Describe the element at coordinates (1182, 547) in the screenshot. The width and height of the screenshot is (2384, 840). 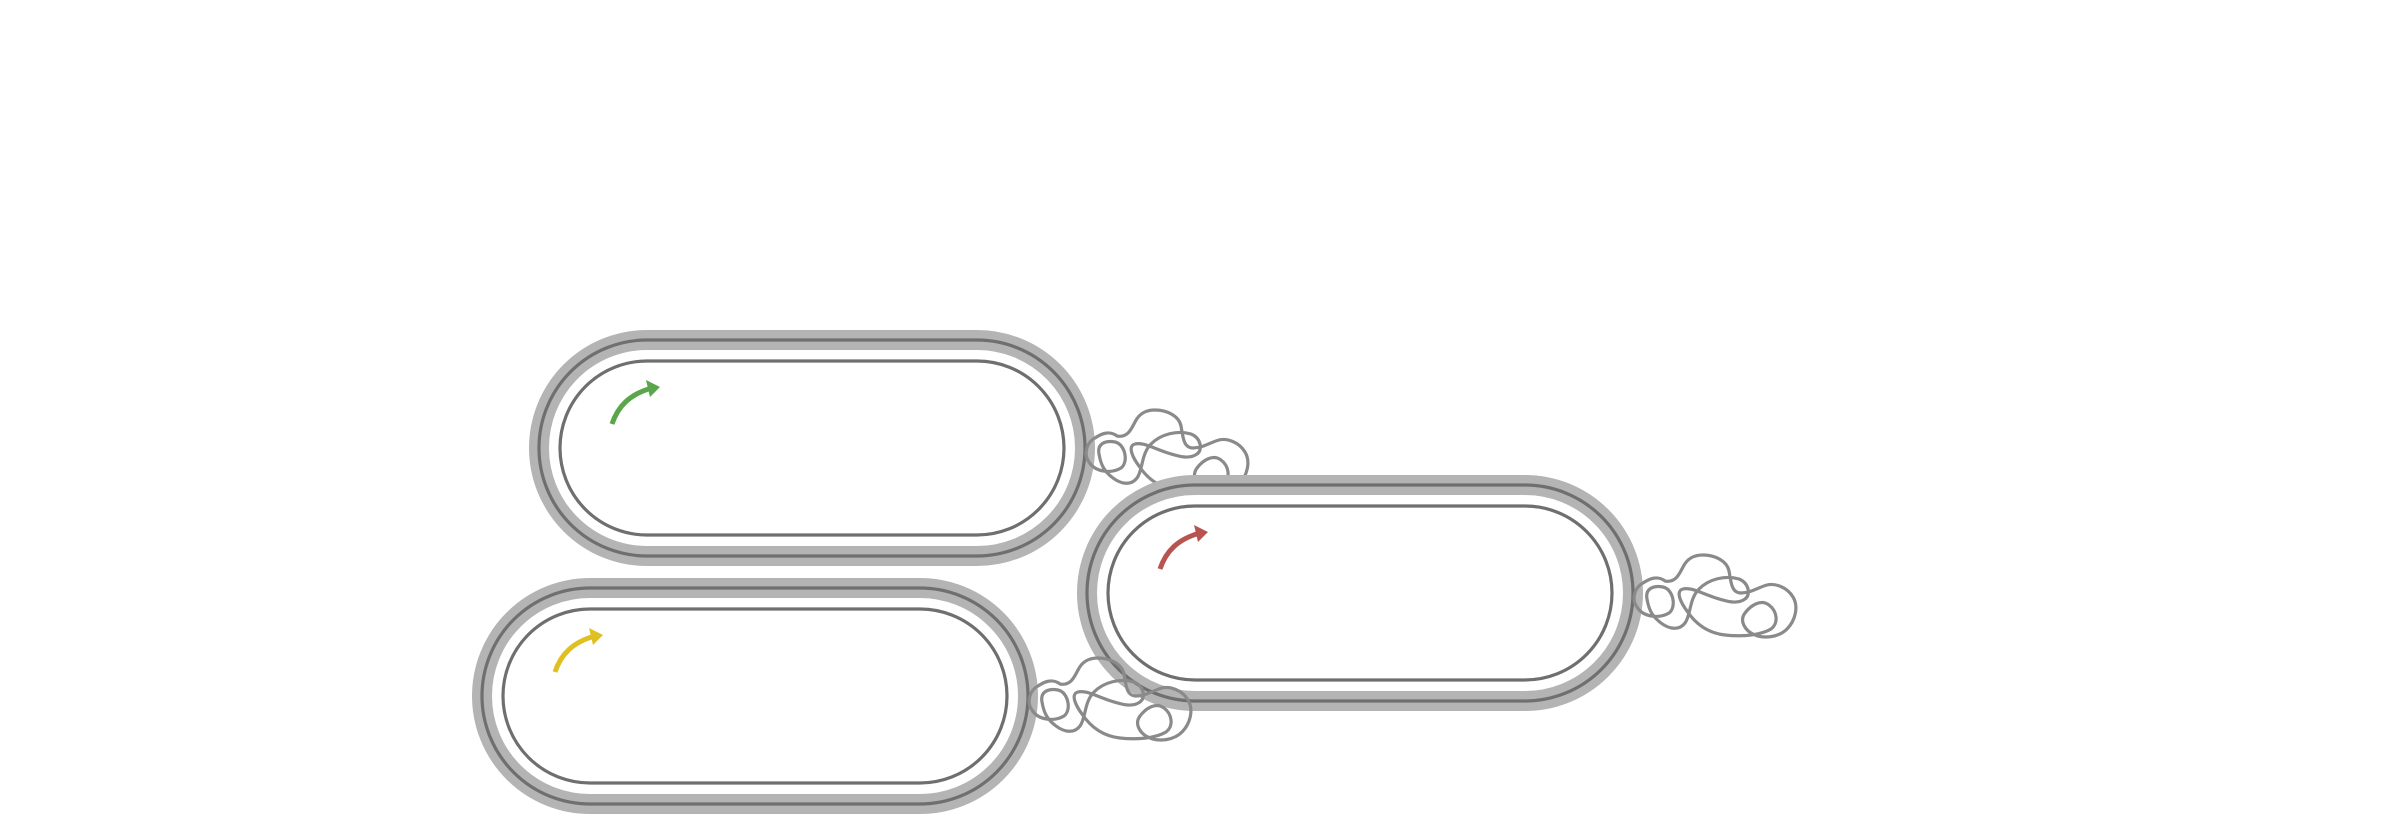
I see `plasmid-arrow-red` at that location.